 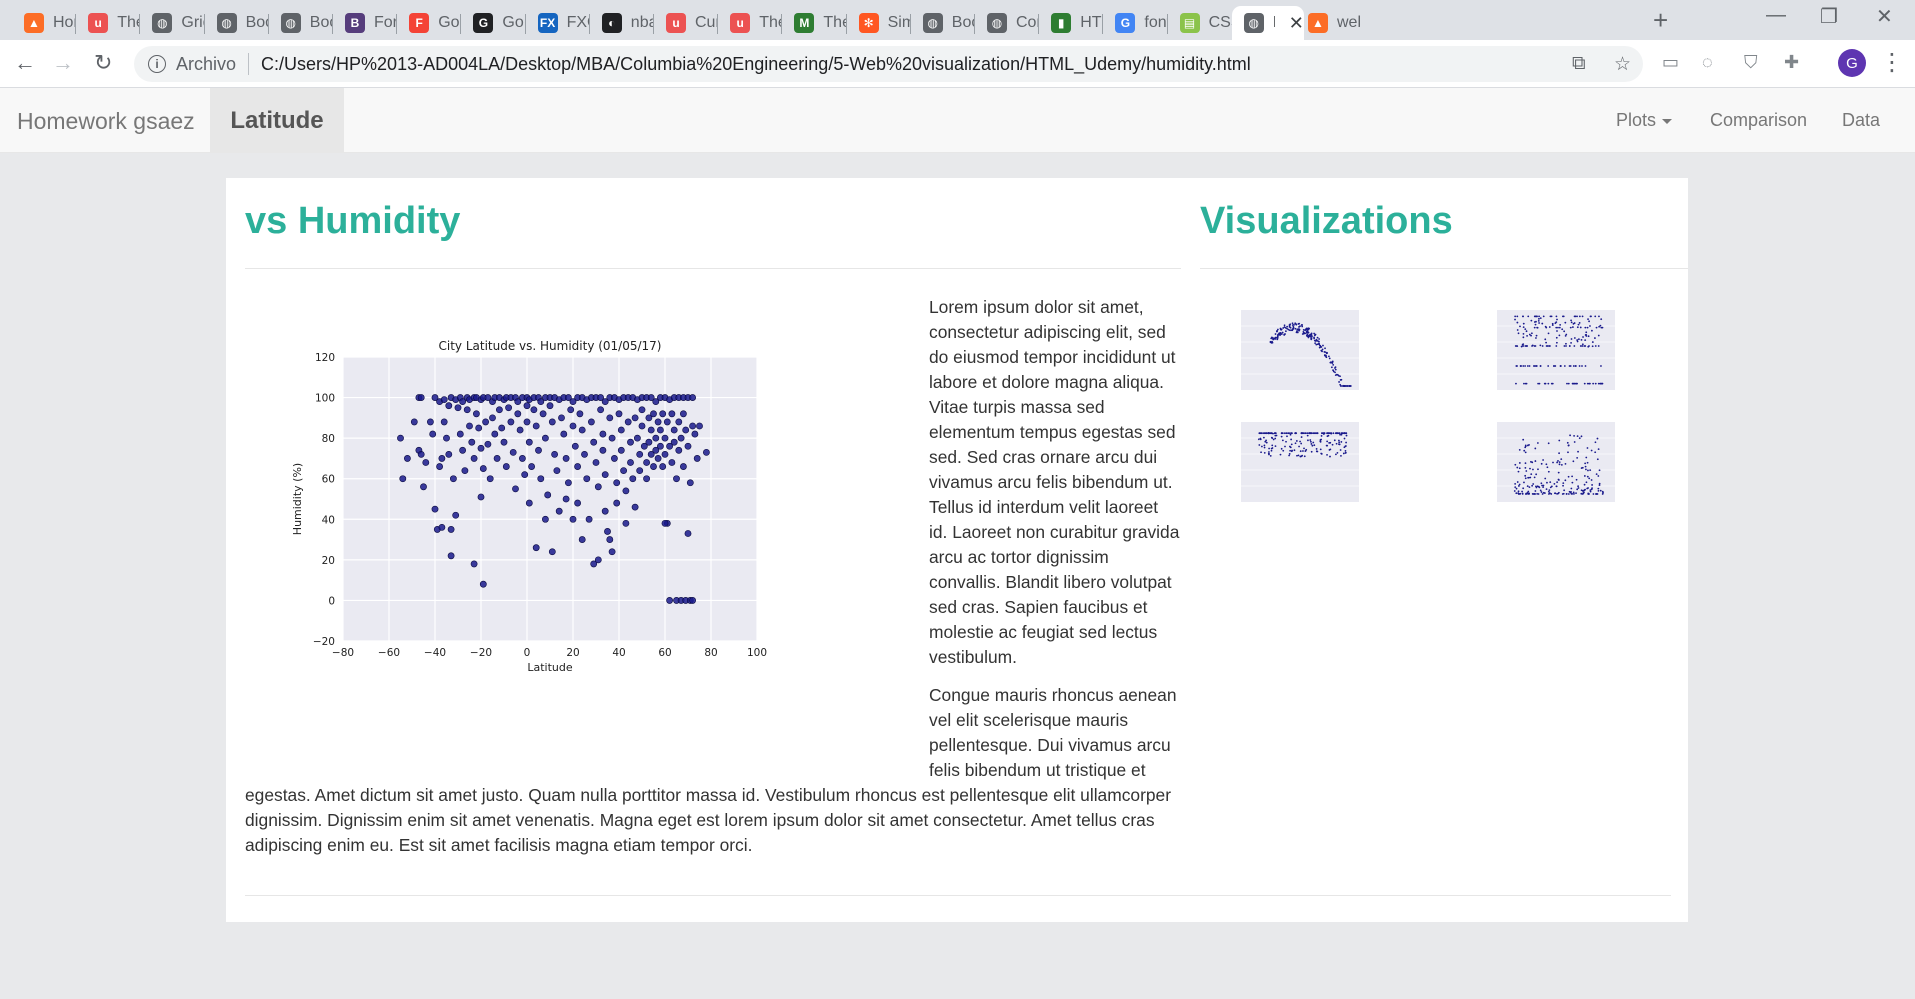 What do you see at coordinates (558, 23) in the screenshot?
I see `browser-tab: FX FXC` at bounding box center [558, 23].